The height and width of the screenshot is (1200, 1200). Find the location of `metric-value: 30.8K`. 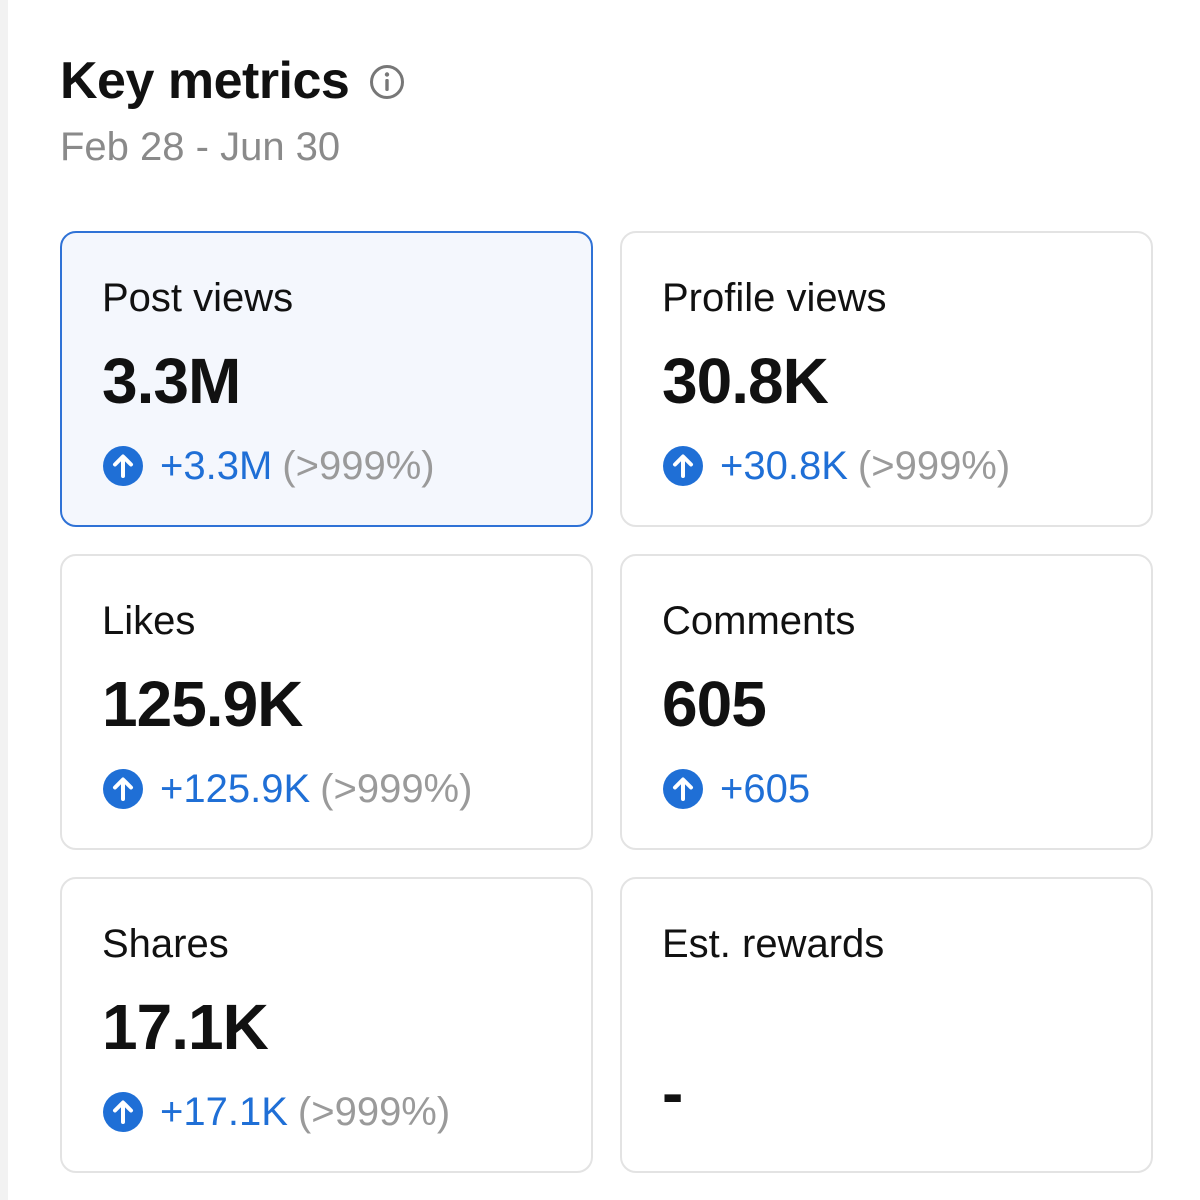

metric-value: 30.8K is located at coordinates (745, 381).